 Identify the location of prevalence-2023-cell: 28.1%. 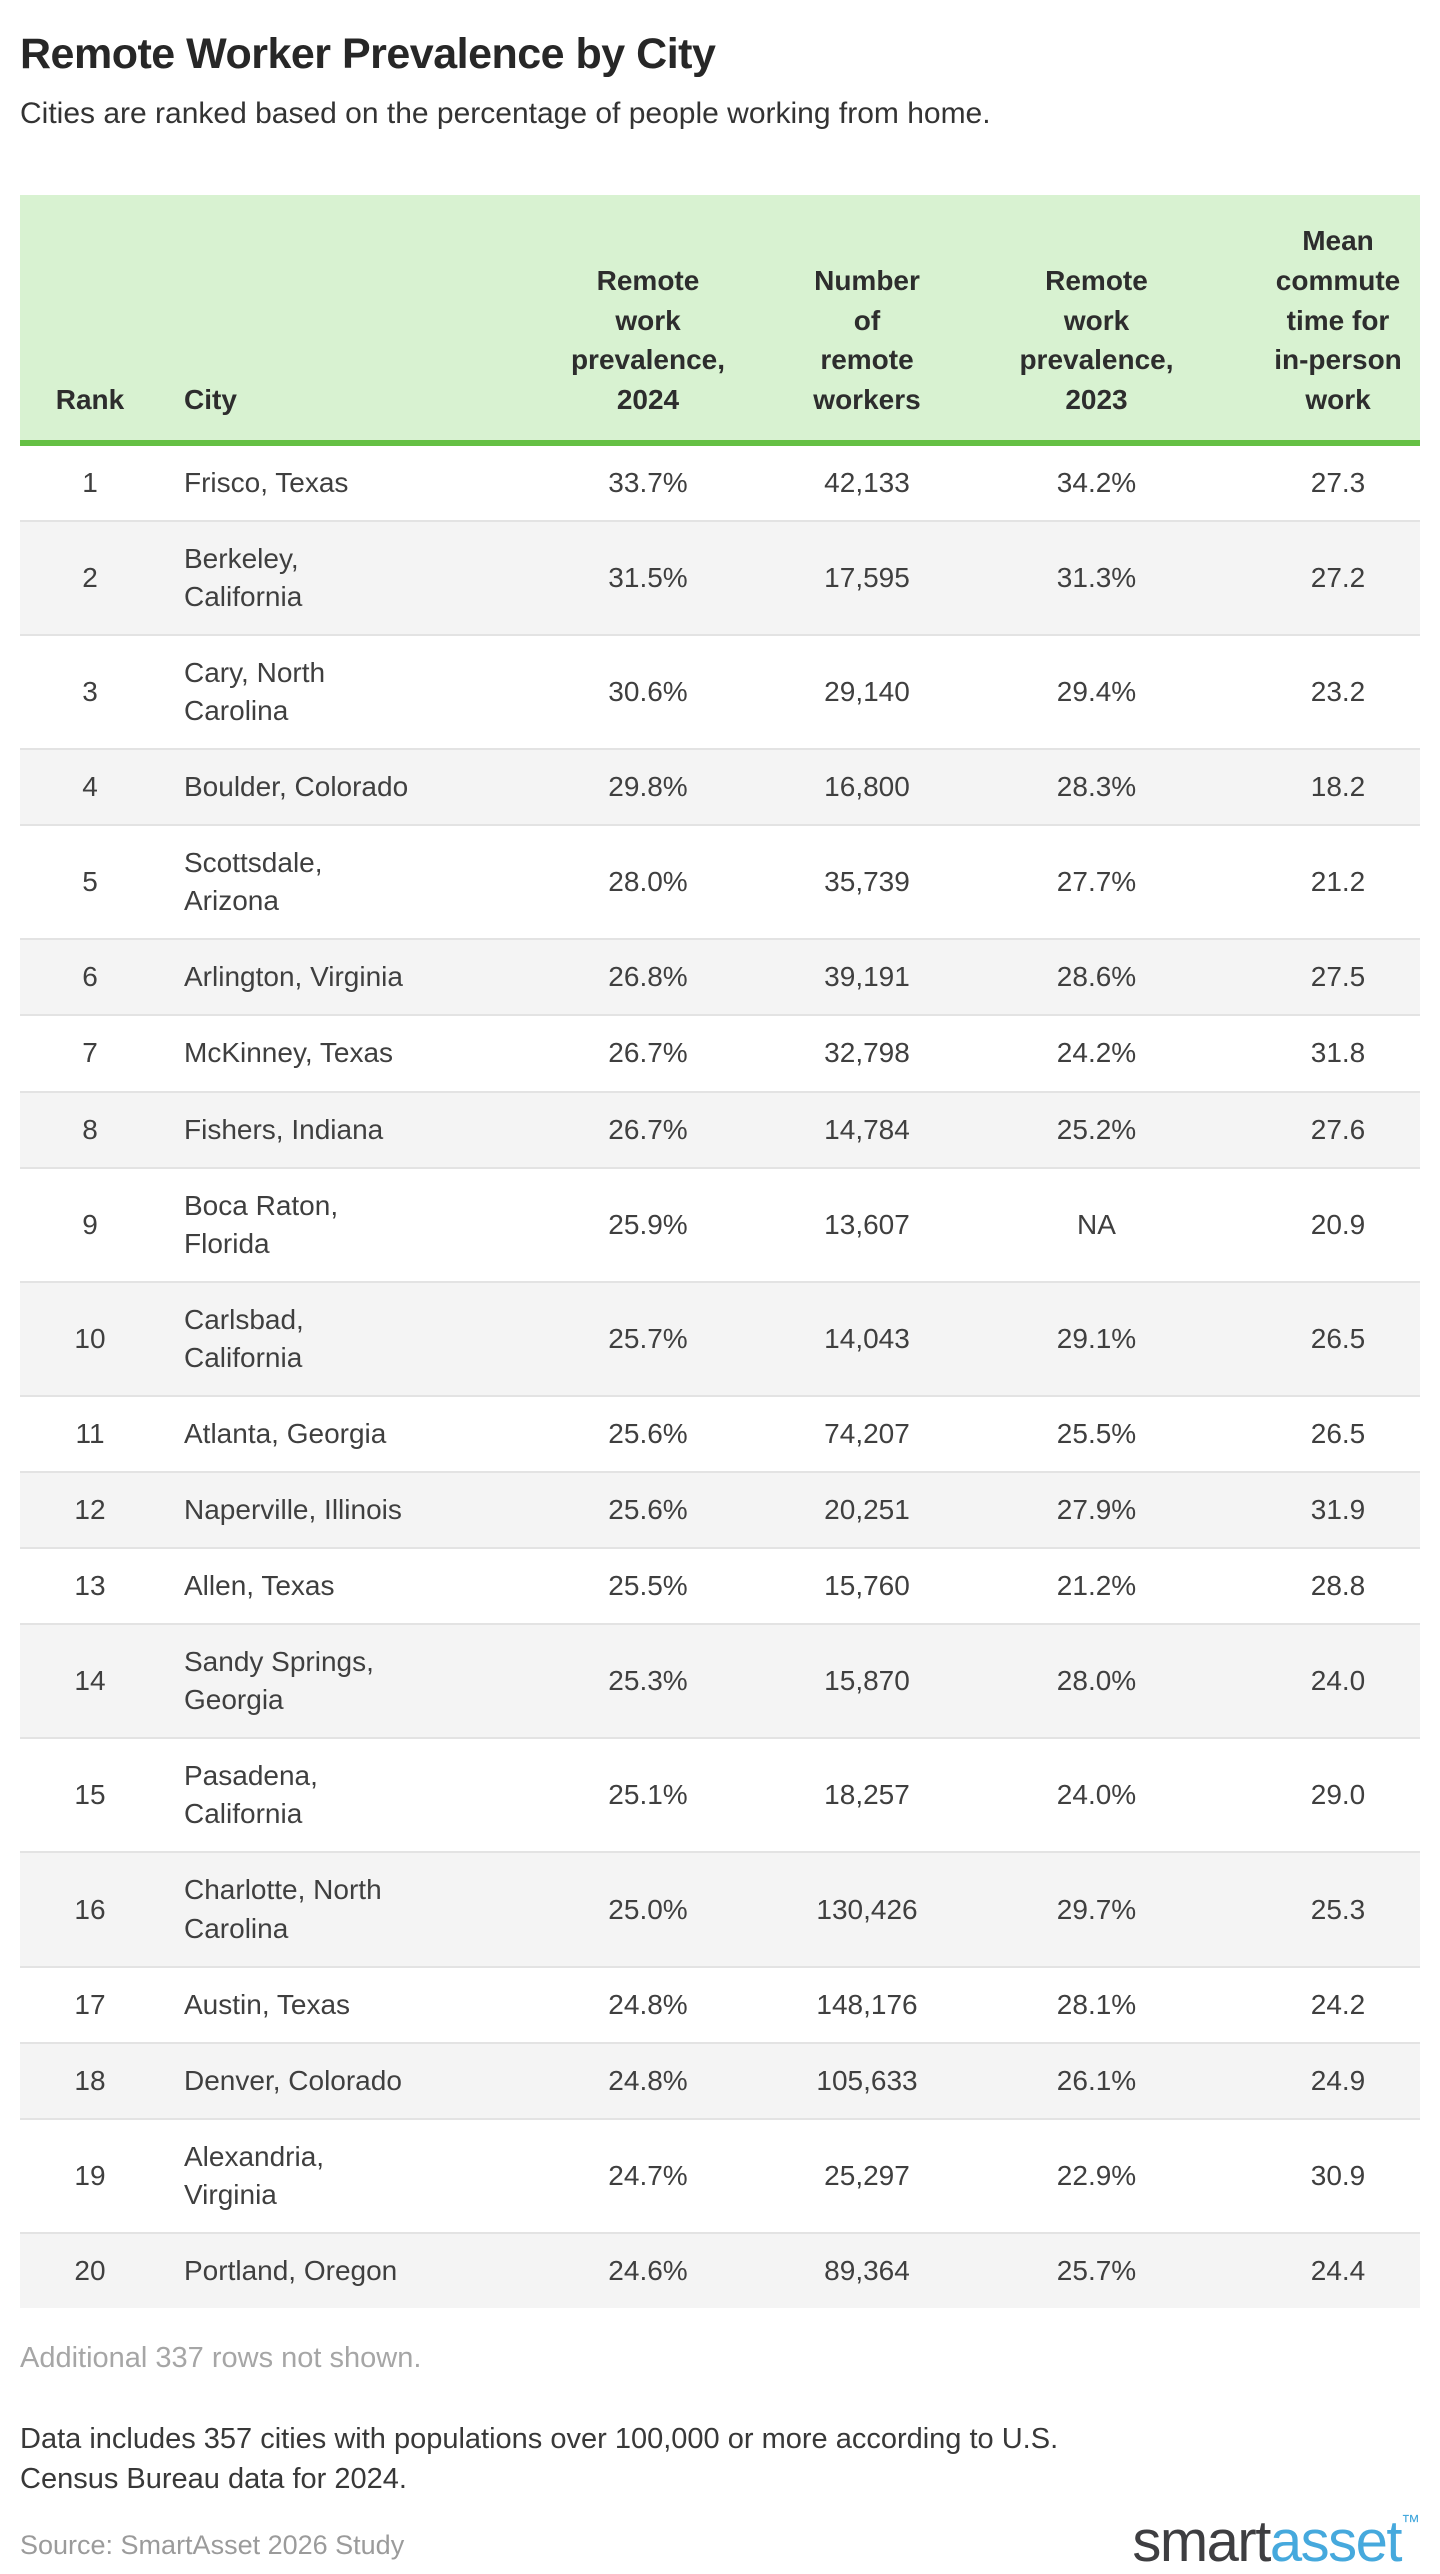
(1096, 2004).